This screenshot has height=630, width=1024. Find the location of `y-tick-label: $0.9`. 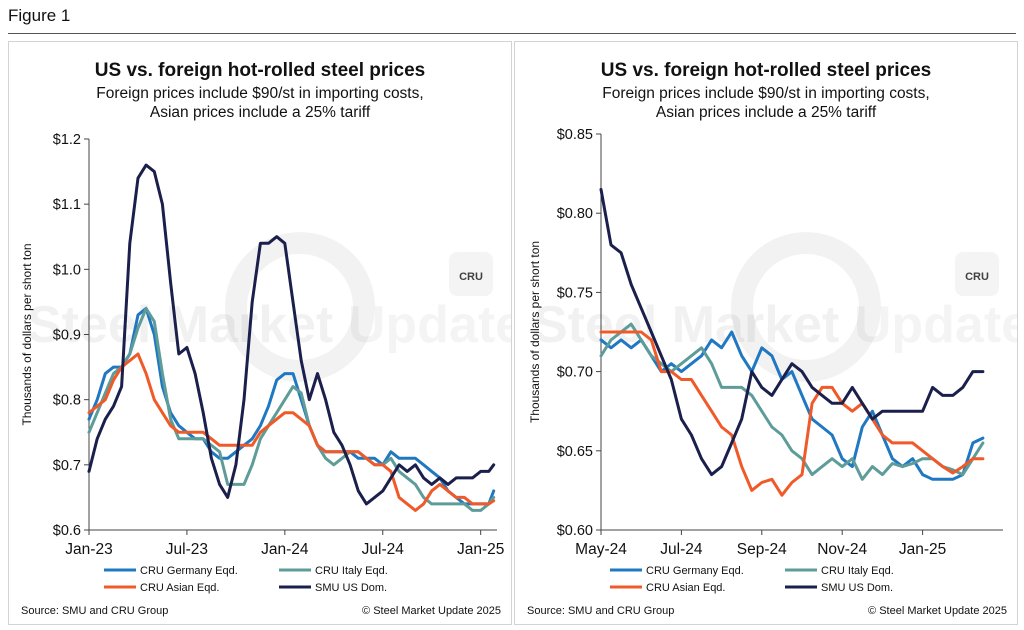

y-tick-label: $0.9 is located at coordinates (67, 336).